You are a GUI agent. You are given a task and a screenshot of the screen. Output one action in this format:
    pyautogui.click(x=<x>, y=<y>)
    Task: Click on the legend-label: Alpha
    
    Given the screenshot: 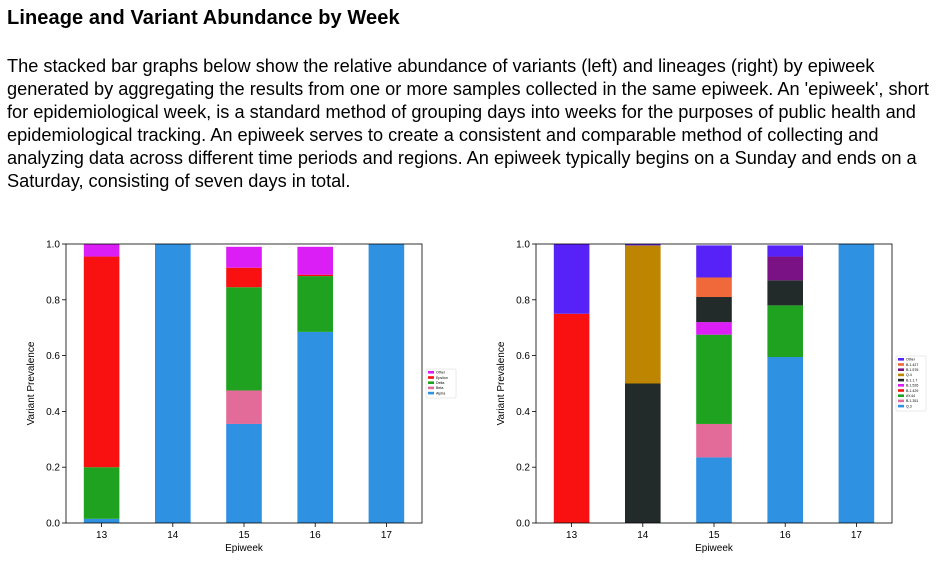 What is the action you would take?
    pyautogui.click(x=440, y=393)
    